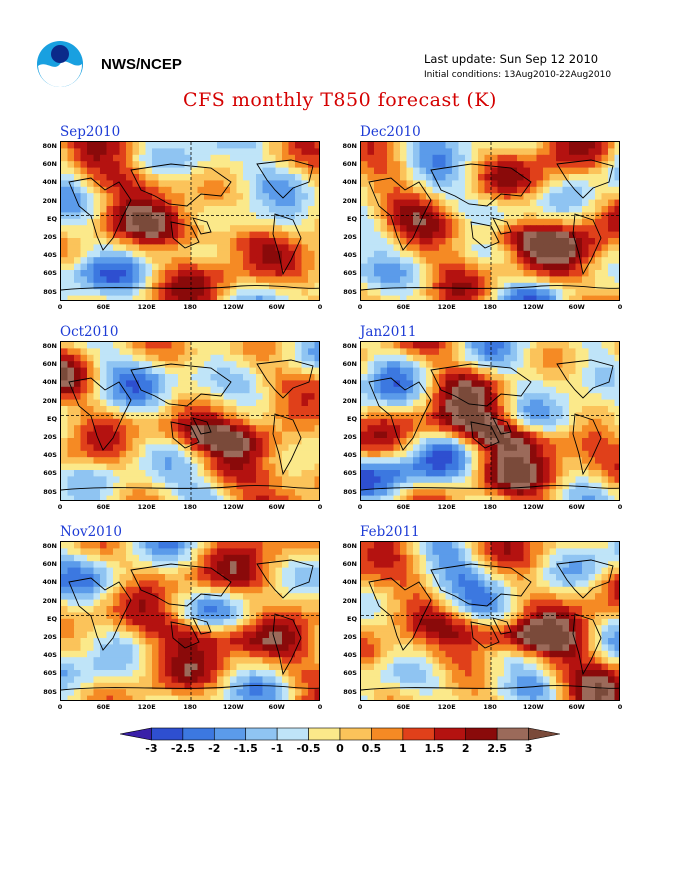  Describe the element at coordinates (497, 748) in the screenshot. I see `colorbar-label: 2.5` at that location.